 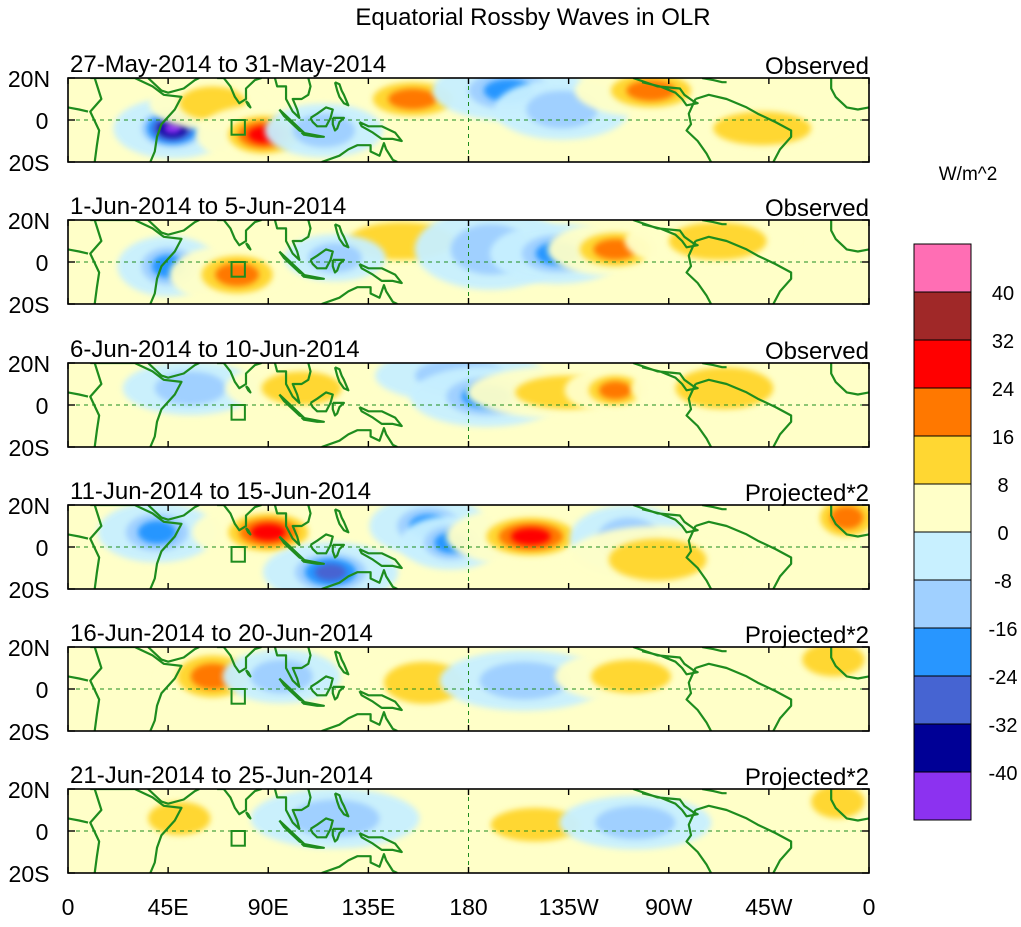 What do you see at coordinates (1003, 726) in the screenshot?
I see `colorbar-label: -32` at bounding box center [1003, 726].